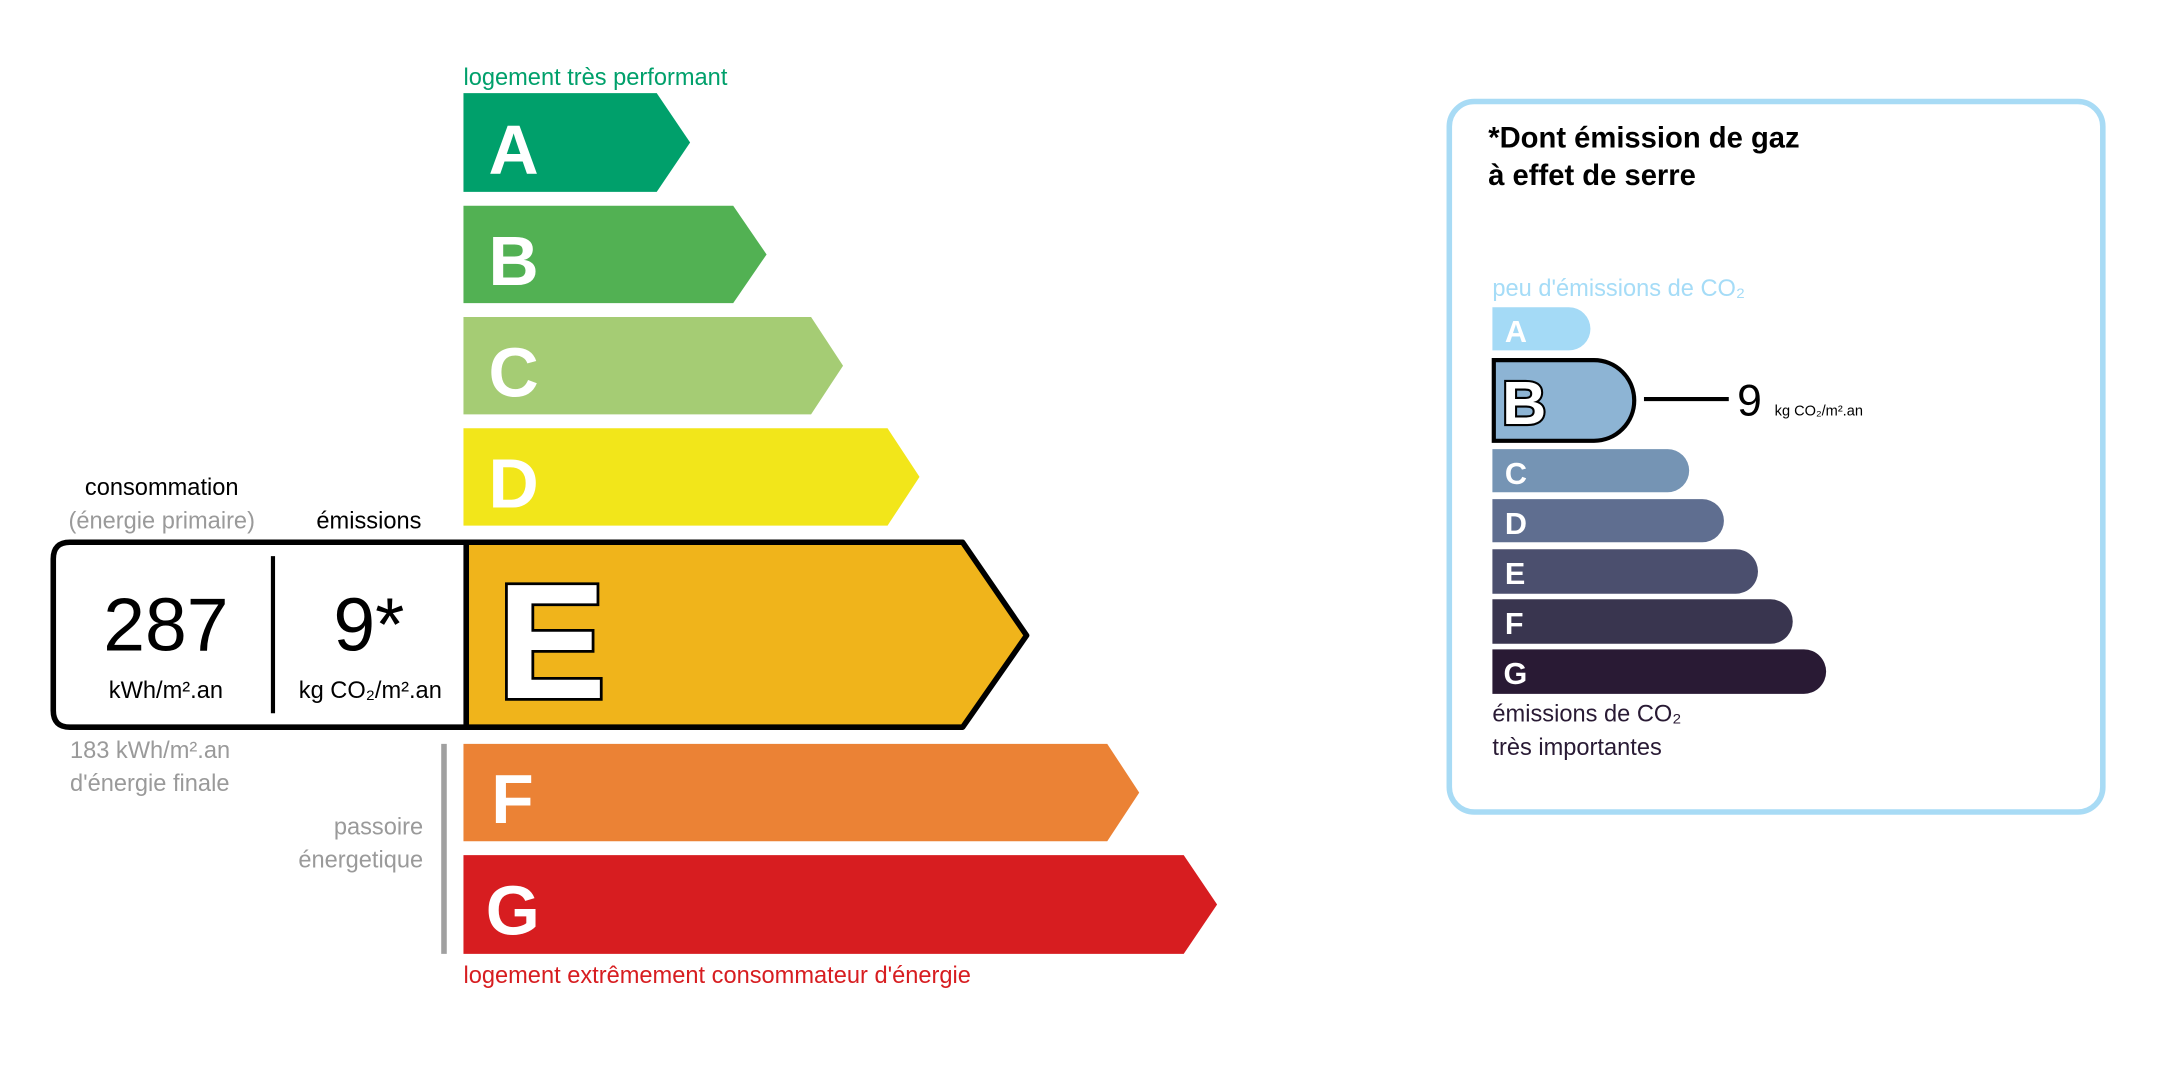 The width and height of the screenshot is (2170, 1079). I want to click on class-bar-d: D, so click(691, 477).